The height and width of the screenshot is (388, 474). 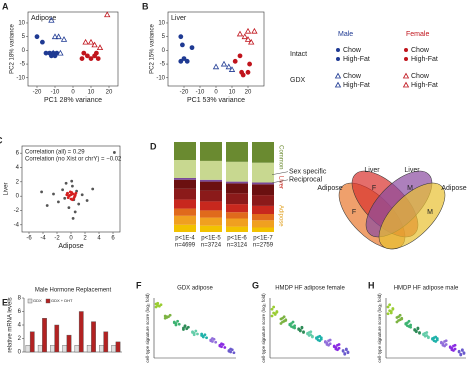 What do you see at coordinates (18, 154) in the screenshot?
I see `y-tick-label: 6` at bounding box center [18, 154].